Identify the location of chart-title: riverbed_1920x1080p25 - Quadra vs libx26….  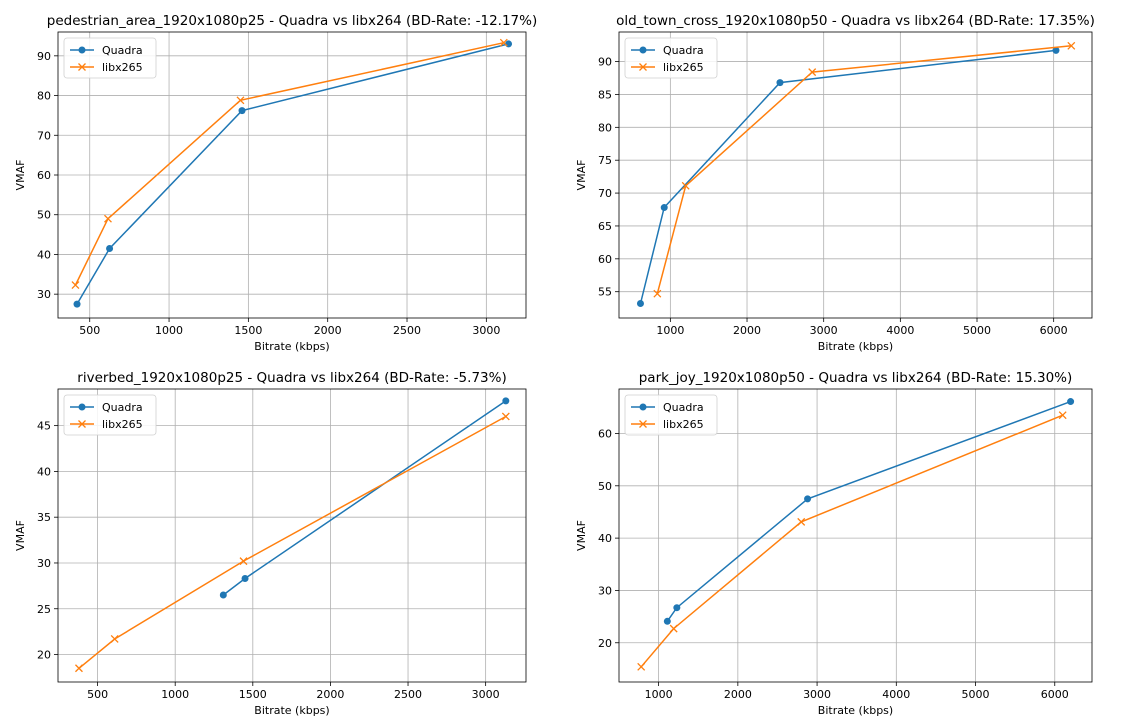
(291, 378).